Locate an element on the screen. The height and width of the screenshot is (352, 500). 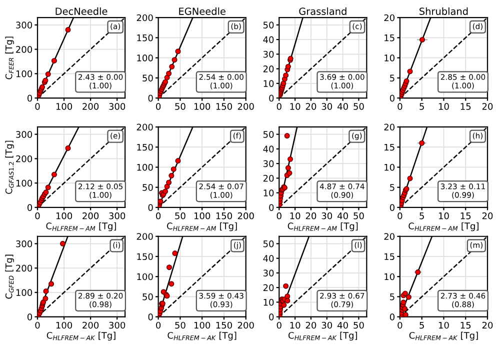
y-axis-title: C$_{FEER}$ [Tg] is located at coordinates (9, 58).